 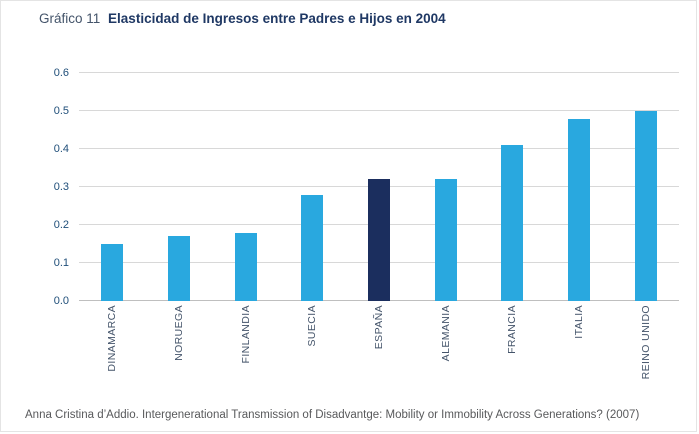 What do you see at coordinates (179, 268) in the screenshot?
I see `bar-noruega` at bounding box center [179, 268].